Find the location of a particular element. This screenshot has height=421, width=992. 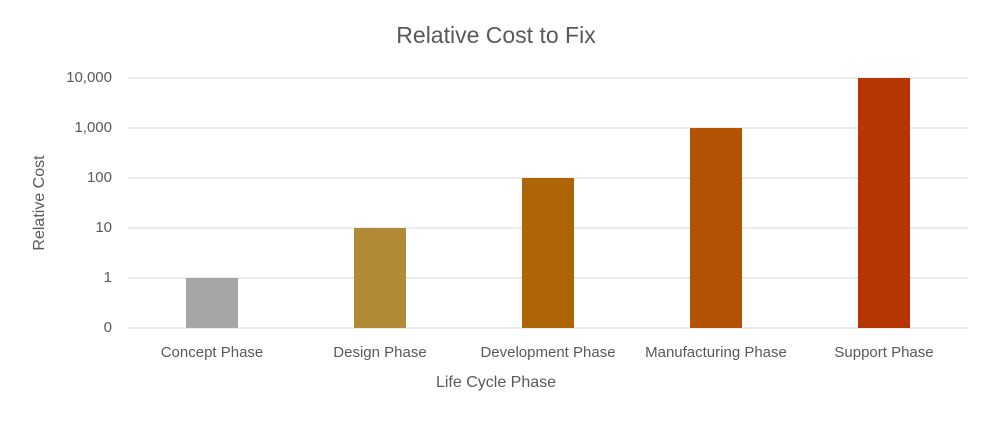

chart-title: Relative Cost to Fix is located at coordinates (496, 35).